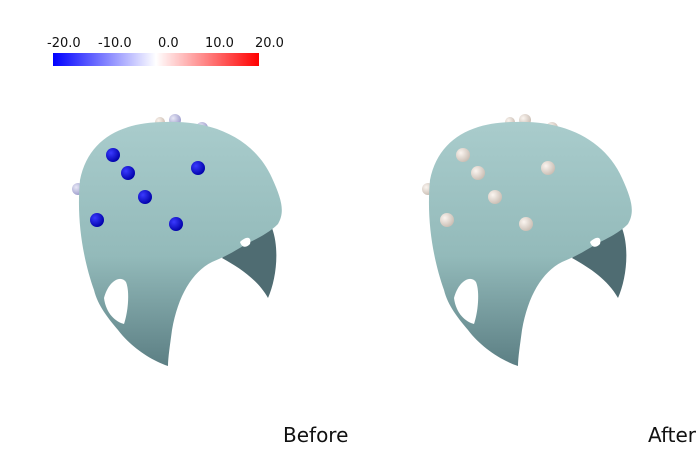 Image resolution: width=700 pixels, height=450 pixels. I want to click on colorbar-tick-label: 20.0, so click(269, 43).